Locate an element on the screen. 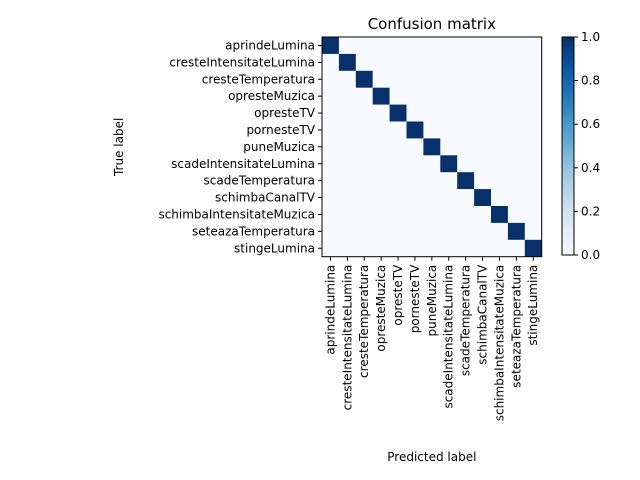 Image resolution: width=640 pixels, height=480 pixels. y-axis-label: True label is located at coordinates (119, 147).